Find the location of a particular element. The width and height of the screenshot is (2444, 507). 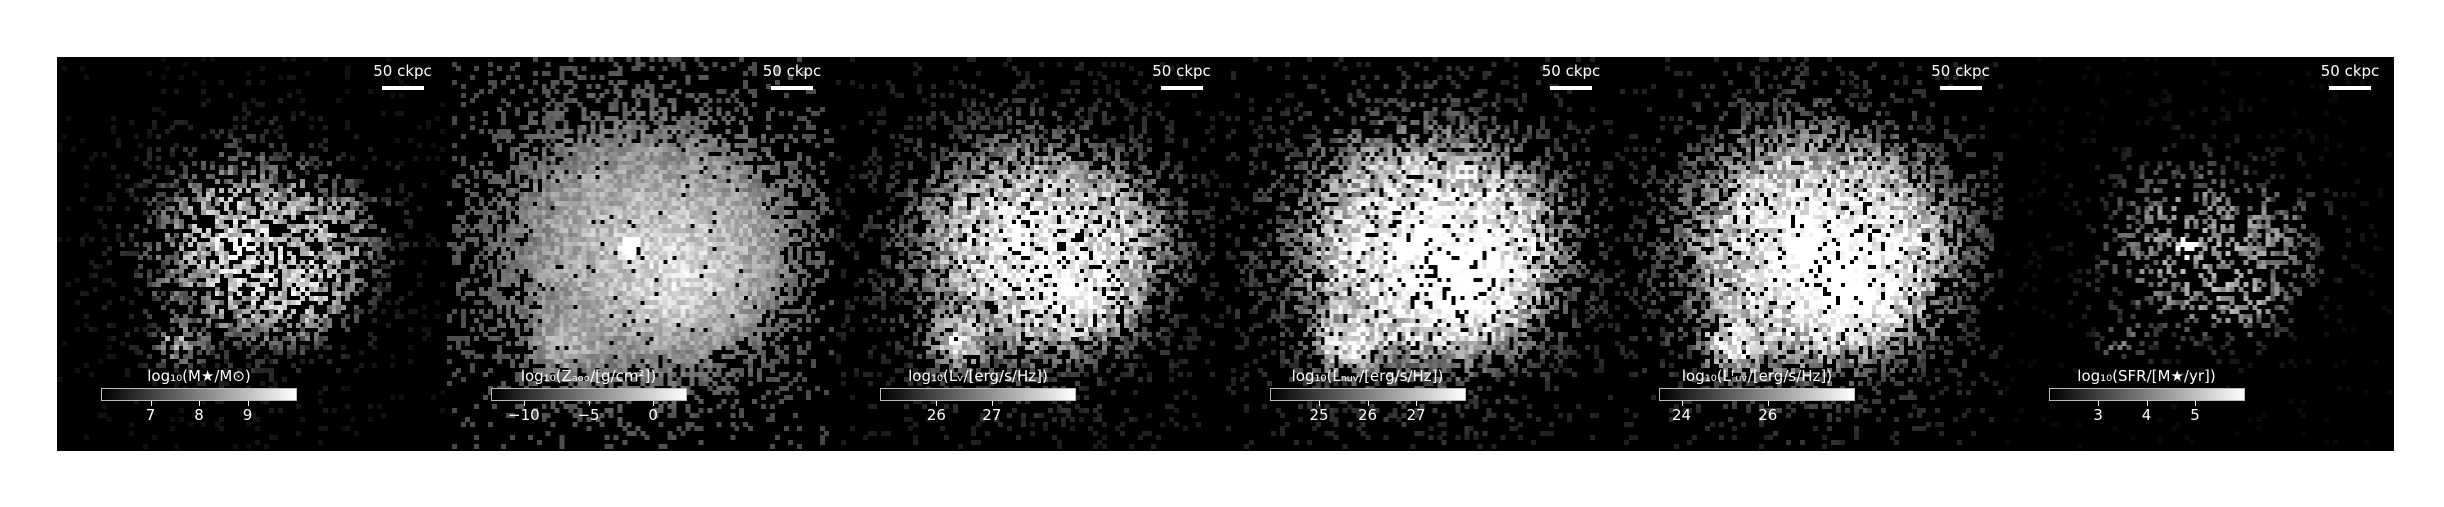

colorbar: log₁₀(M★/M⊙) 7 8 9 is located at coordinates (199, 396).